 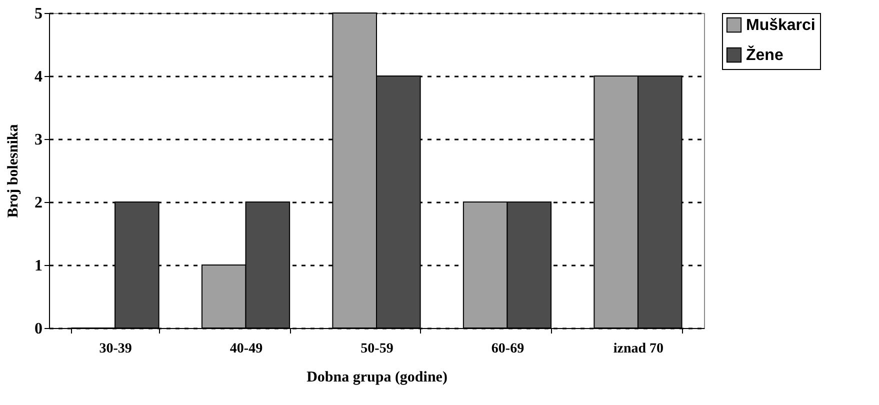 What do you see at coordinates (14, 171) in the screenshot?
I see `y-axis-title: Broj bolesnika` at bounding box center [14, 171].